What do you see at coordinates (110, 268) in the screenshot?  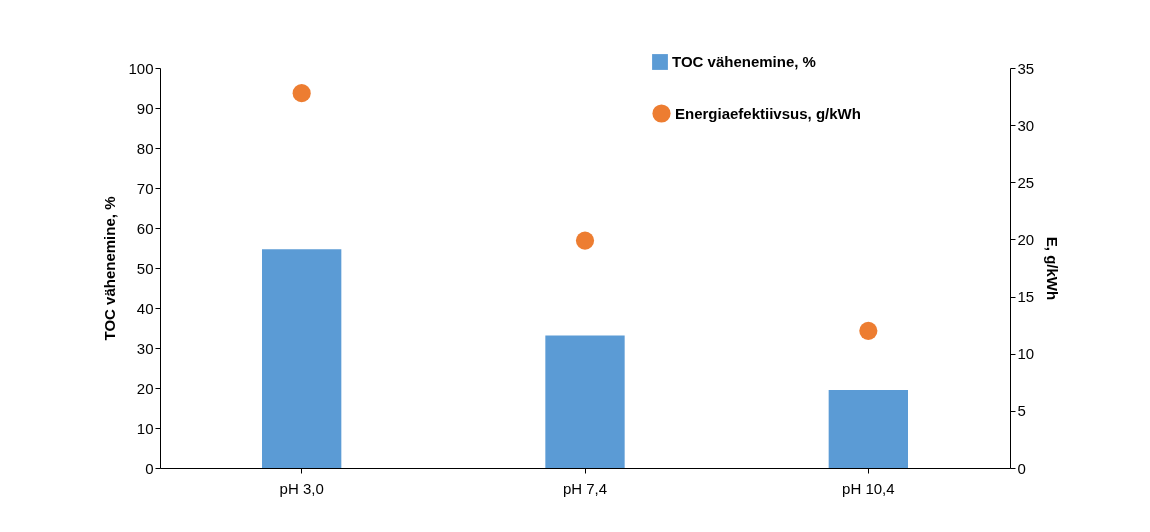 I see `y-axis-title: TOC vähenemine, %` at bounding box center [110, 268].